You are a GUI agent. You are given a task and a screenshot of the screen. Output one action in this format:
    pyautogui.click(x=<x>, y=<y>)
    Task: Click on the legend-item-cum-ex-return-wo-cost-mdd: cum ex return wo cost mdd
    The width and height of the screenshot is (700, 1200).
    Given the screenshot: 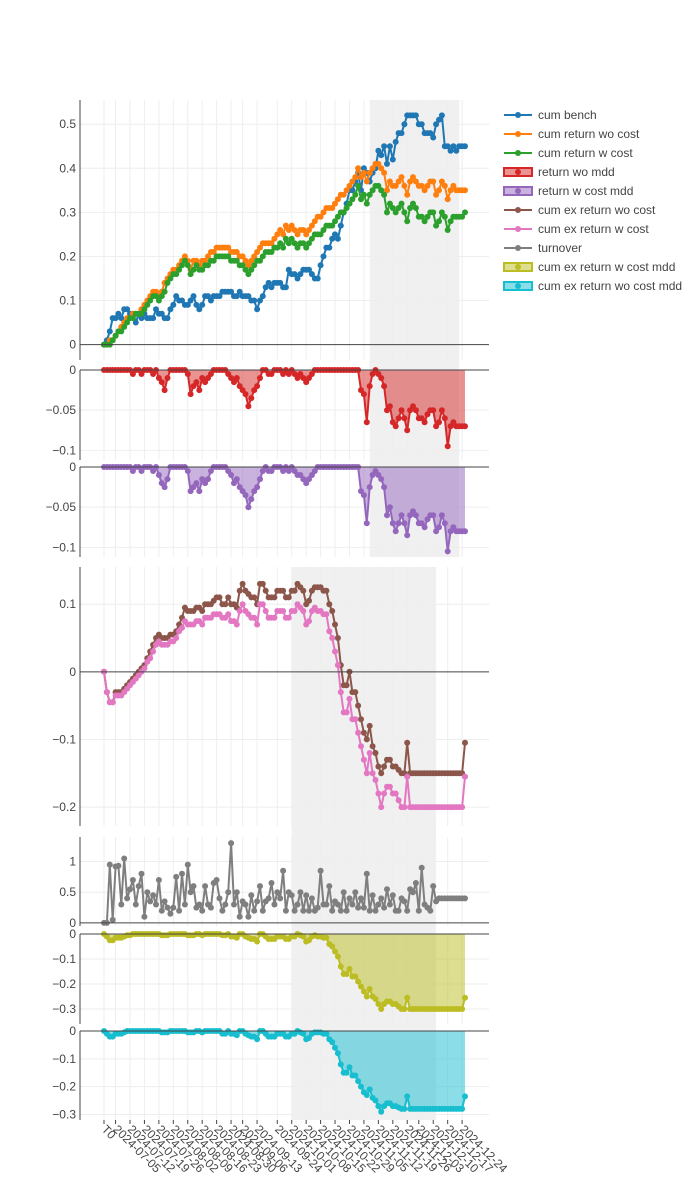 What is the action you would take?
    pyautogui.click(x=592, y=286)
    